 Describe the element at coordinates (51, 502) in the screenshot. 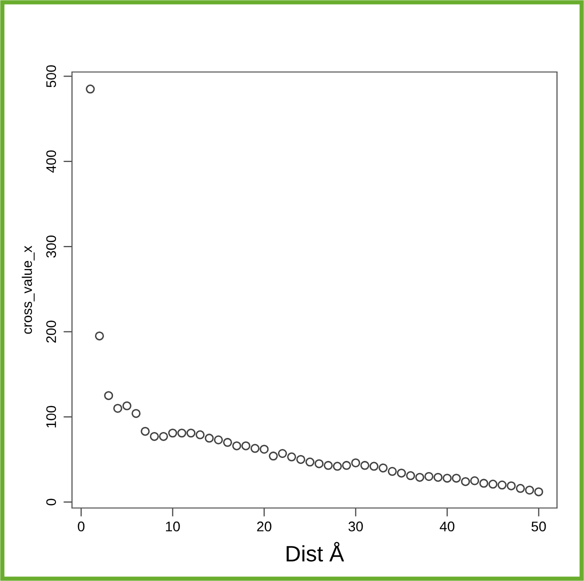

I see `y-tick-label: 0` at that location.